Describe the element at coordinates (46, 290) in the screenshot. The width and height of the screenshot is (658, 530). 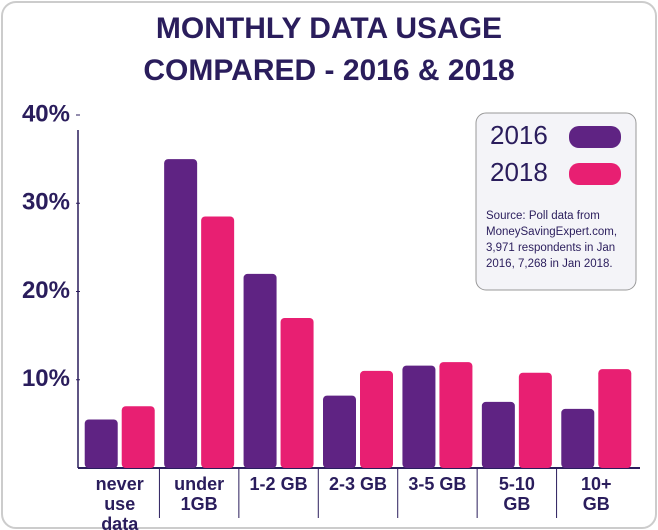
I see `y-tick-label: 20%` at that location.